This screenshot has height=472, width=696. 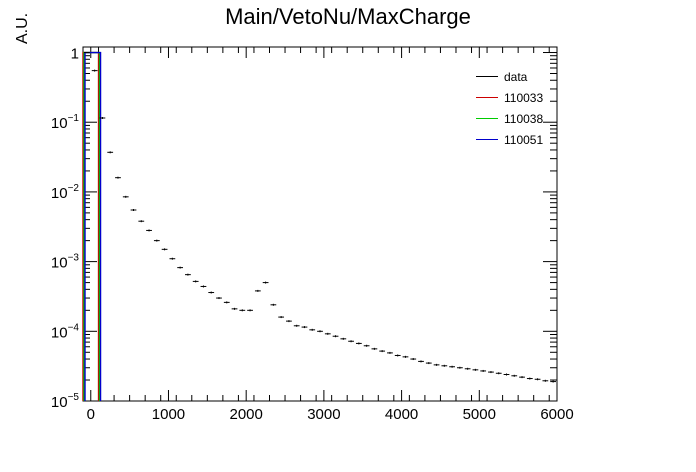 What do you see at coordinates (168, 414) in the screenshot?
I see `x-tick-label: 1000` at bounding box center [168, 414].